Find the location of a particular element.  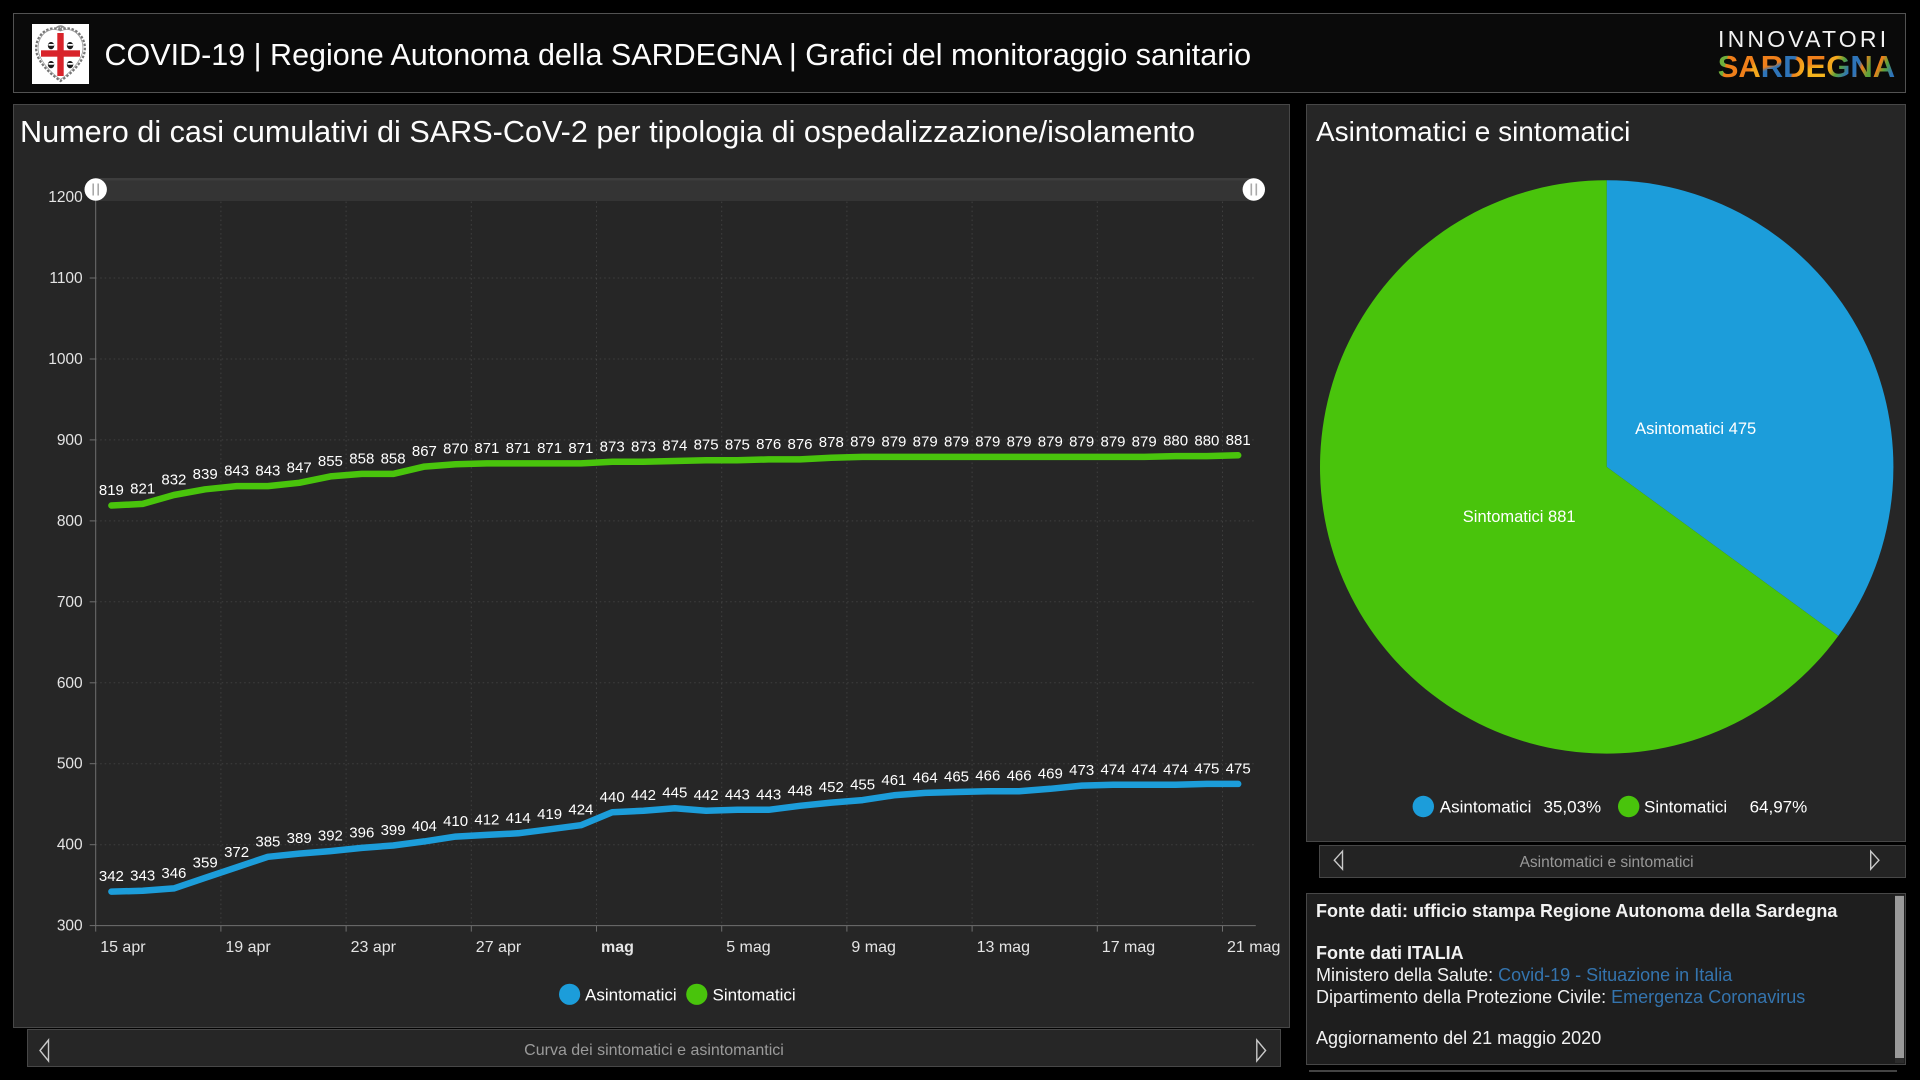

svg-text: 452 is located at coordinates (831, 787).